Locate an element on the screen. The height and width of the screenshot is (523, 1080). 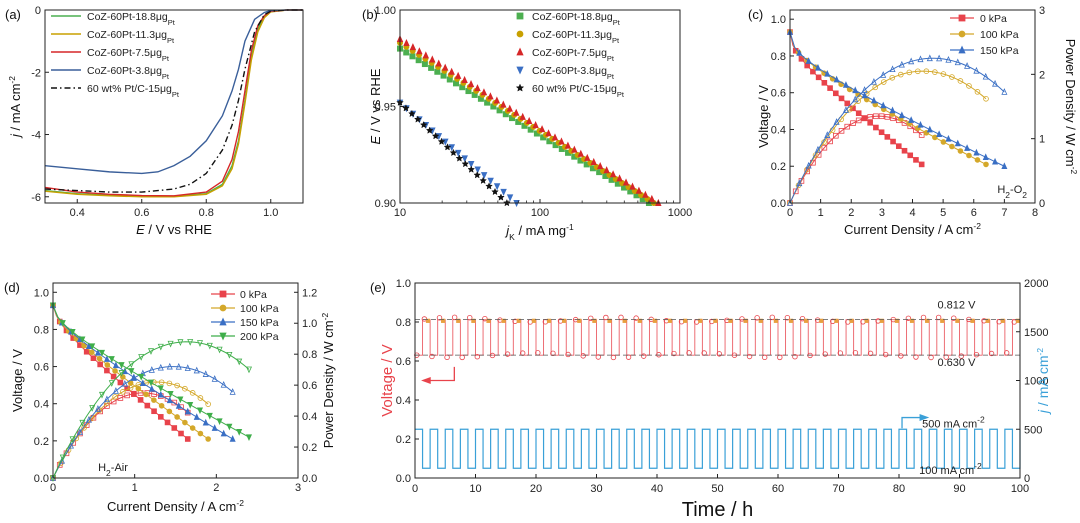
b-x-axis-label: jK / mA mg-1 is located at coordinates (539, 232).